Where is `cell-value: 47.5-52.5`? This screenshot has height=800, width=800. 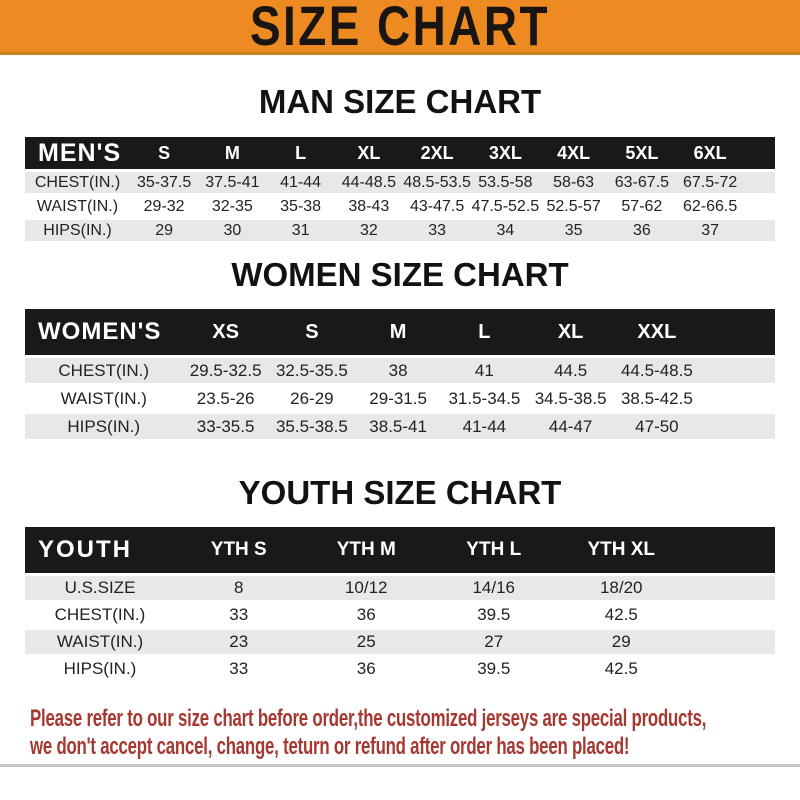 cell-value: 47.5-52.5 is located at coordinates (505, 205).